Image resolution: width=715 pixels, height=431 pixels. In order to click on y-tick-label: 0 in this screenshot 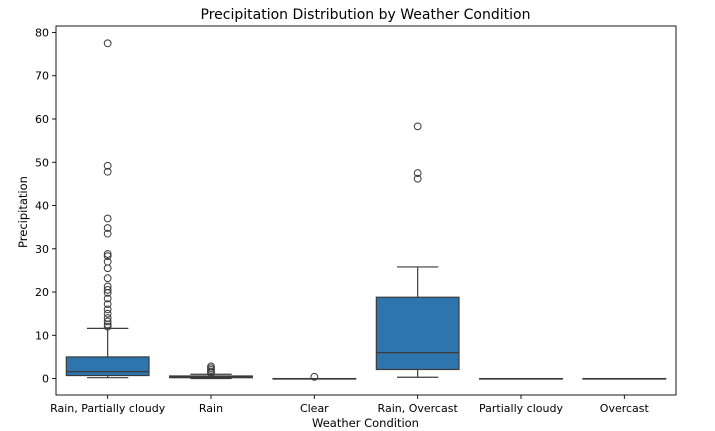, I will do `click(45, 379)`.